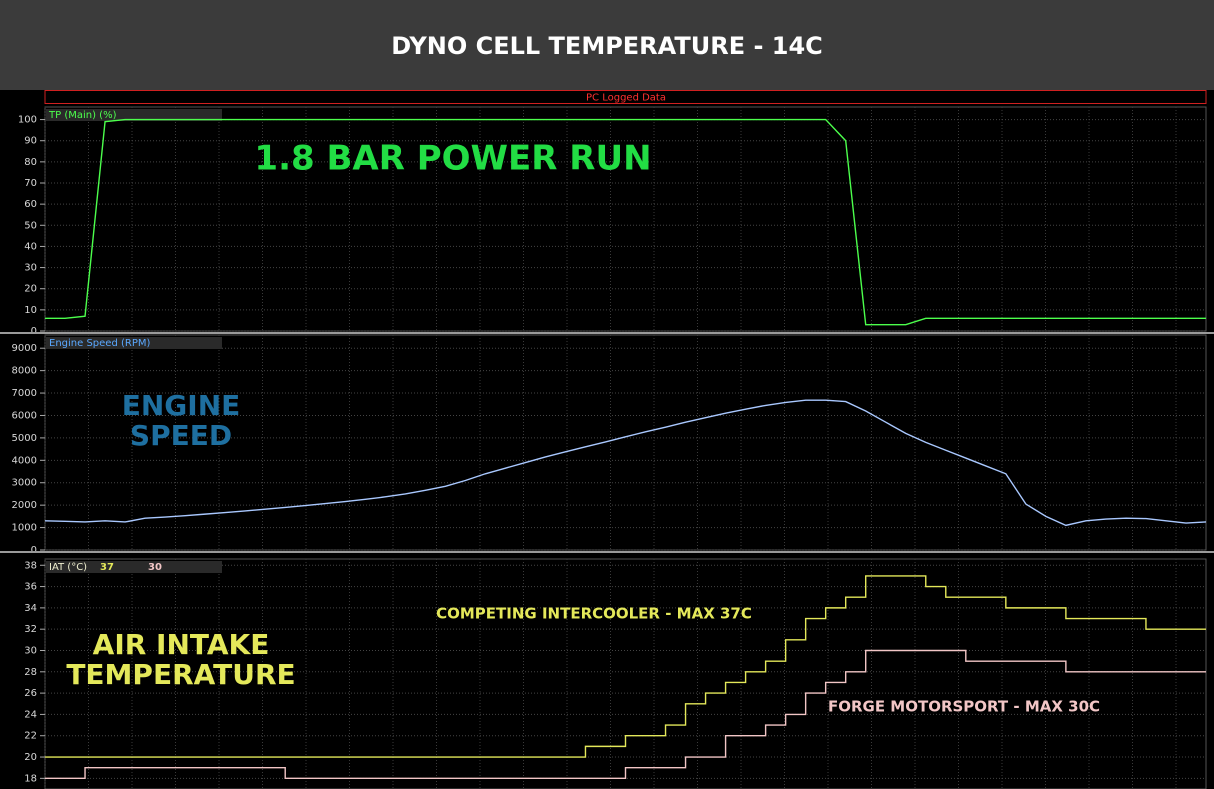  What do you see at coordinates (30, 204) in the screenshot?
I see `y-tick-label: 60` at bounding box center [30, 204].